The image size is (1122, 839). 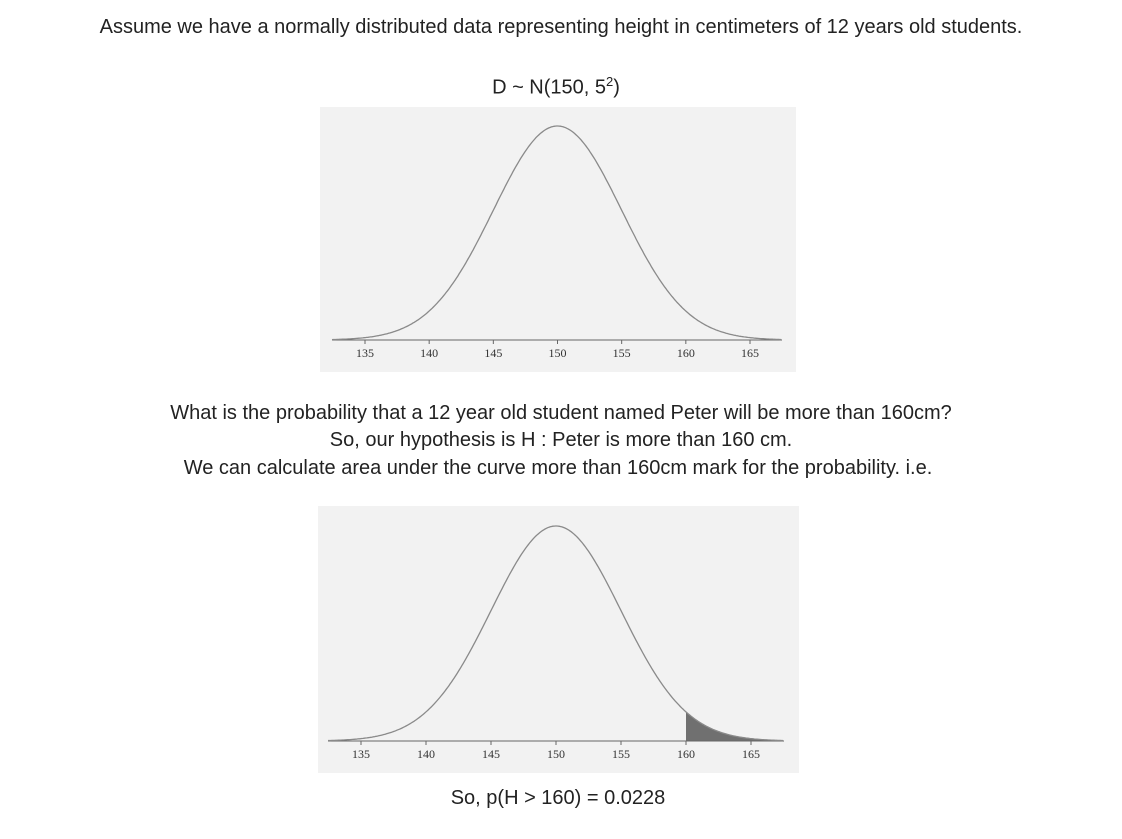 What do you see at coordinates (610, 81) in the screenshot?
I see `distribution-exponent: 2` at bounding box center [610, 81].